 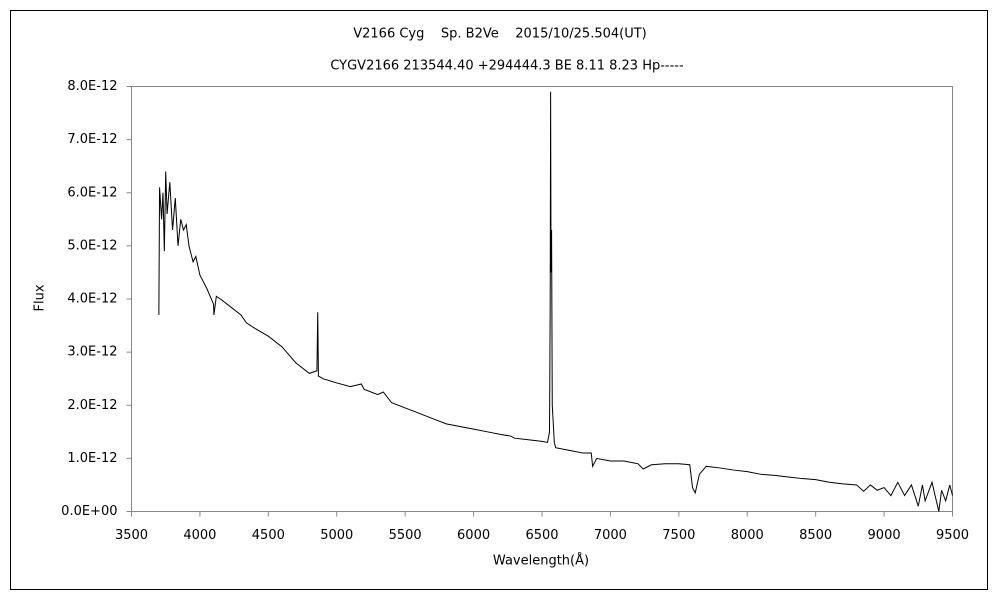 I want to click on y-tick-label: 2.0E-12, so click(x=92, y=405).